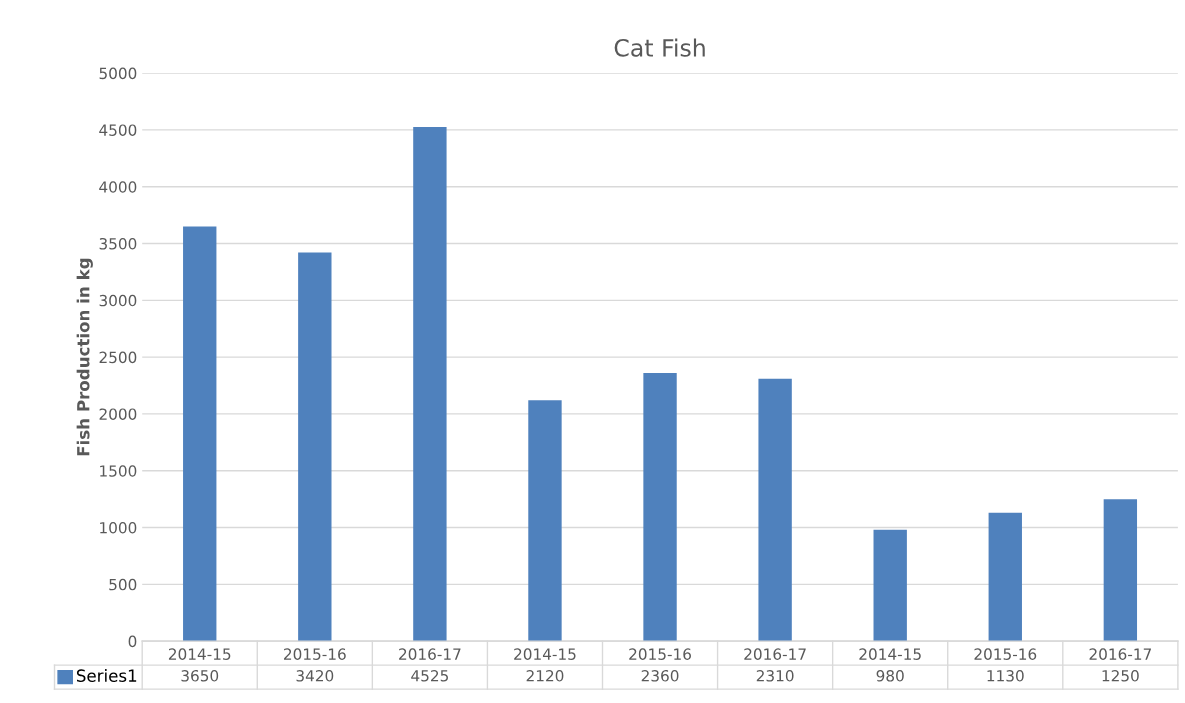 The height and width of the screenshot is (703, 1185). I want to click on data-label: 2120, so click(545, 676).